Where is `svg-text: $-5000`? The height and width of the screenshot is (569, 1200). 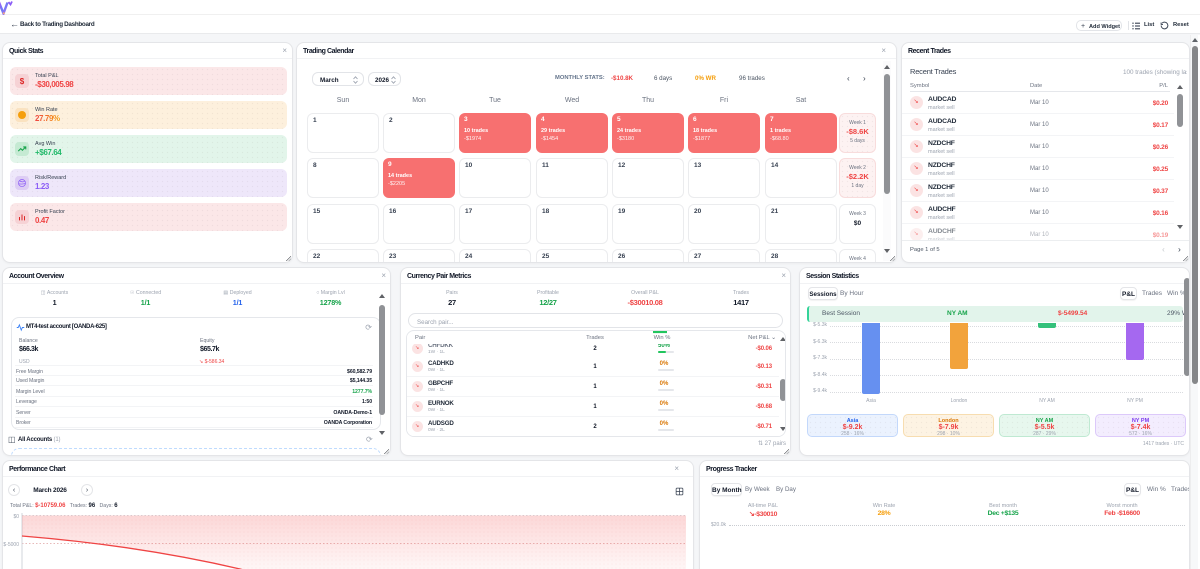
svg-text: $-5000 is located at coordinates (11, 545).